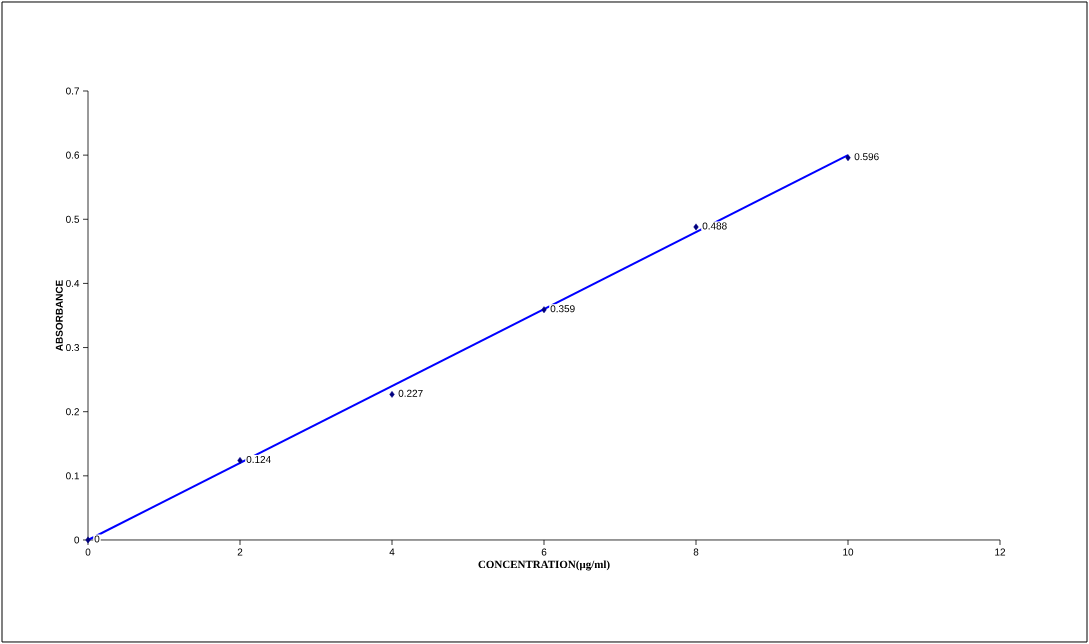 The width and height of the screenshot is (1089, 644). I want to click on x-tick-label: 10, so click(848, 552).